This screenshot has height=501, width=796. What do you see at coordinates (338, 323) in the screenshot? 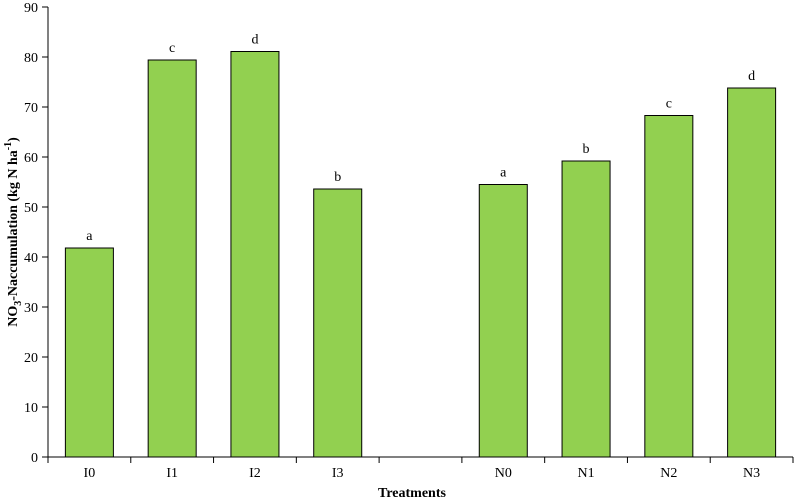
I see `bar-i3` at bounding box center [338, 323].